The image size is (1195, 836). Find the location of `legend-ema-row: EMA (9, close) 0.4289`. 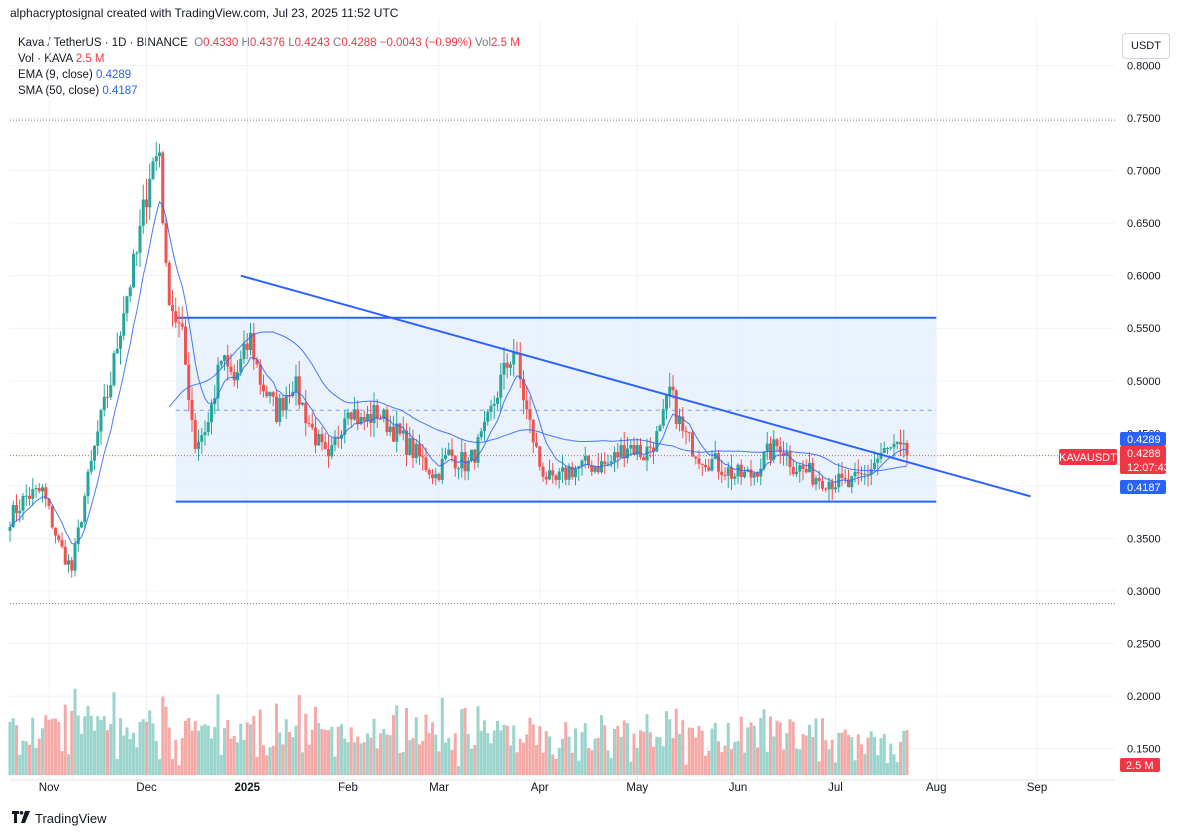

legend-ema-row: EMA (9, close) 0.4289 is located at coordinates (269, 75).